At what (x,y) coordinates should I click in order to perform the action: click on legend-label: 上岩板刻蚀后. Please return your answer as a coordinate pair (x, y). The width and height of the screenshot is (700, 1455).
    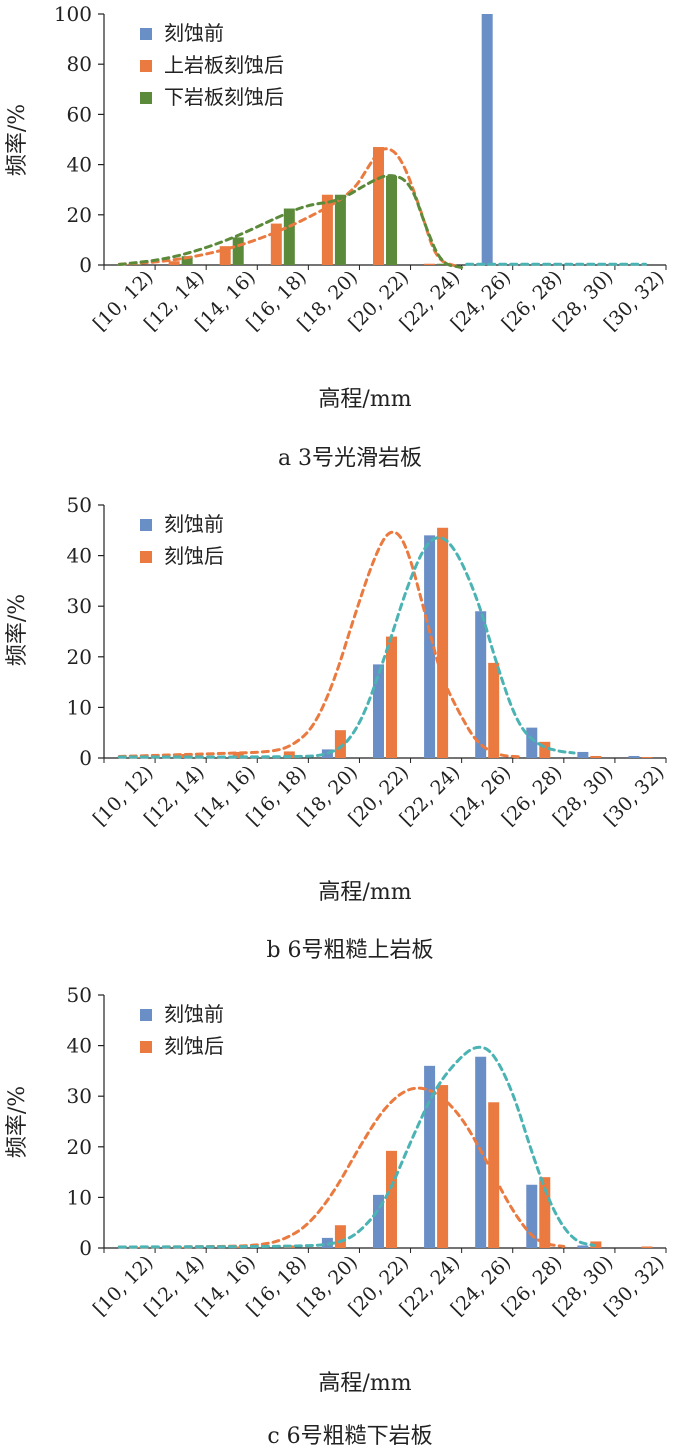
    Looking at the image, I should click on (224, 65).